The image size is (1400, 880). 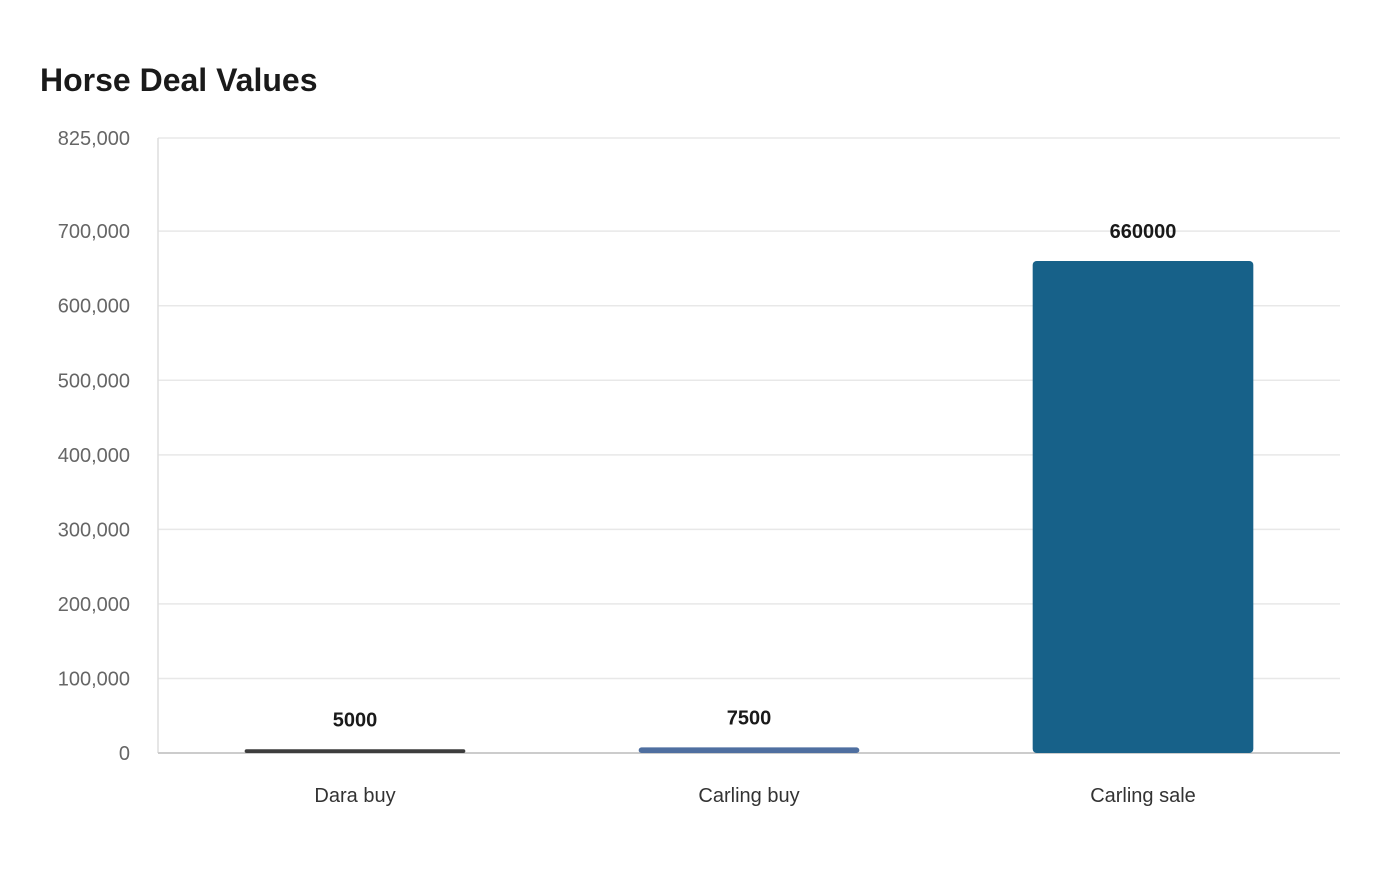 What do you see at coordinates (748, 796) in the screenshot?
I see `x-tick-label: Carling buy` at bounding box center [748, 796].